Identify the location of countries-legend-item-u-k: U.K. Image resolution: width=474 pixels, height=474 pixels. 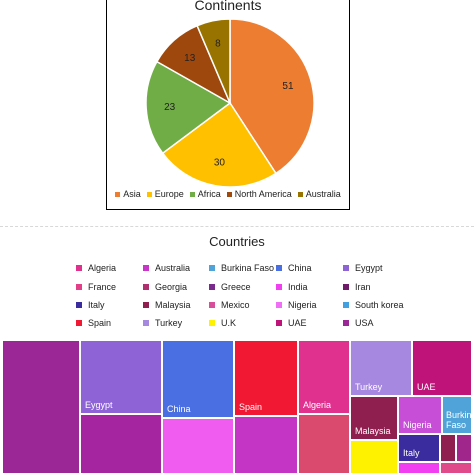
(222, 323).